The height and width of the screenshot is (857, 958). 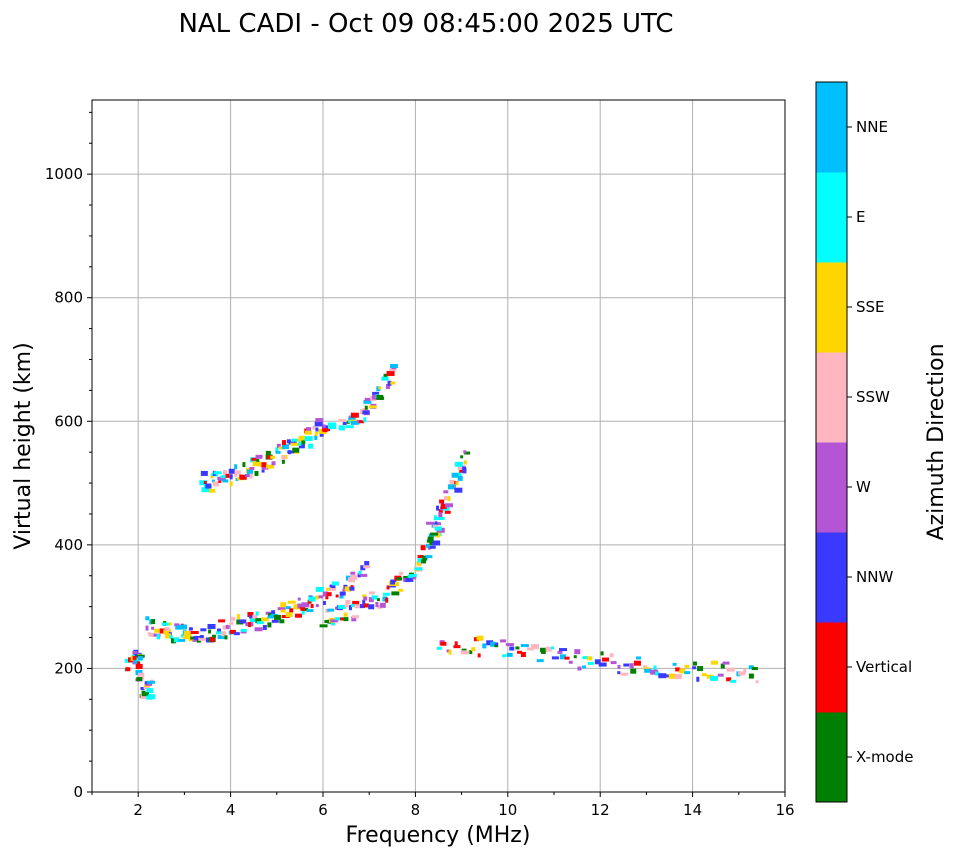 I want to click on y-axis: 0 200 400 600 800 1000, so click(x=68, y=456).